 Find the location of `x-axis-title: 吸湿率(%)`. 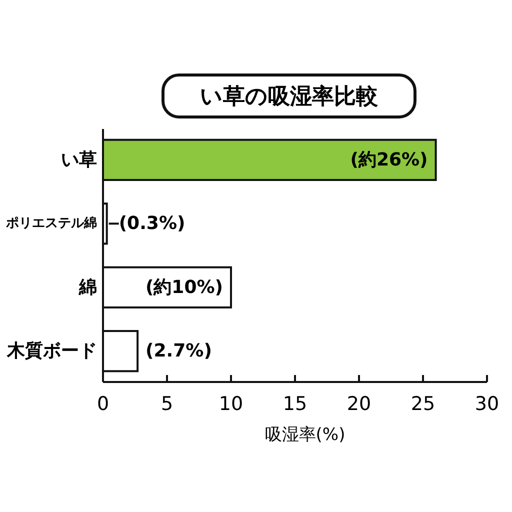

x-axis-title: 吸湿率(%) is located at coordinates (305, 435).